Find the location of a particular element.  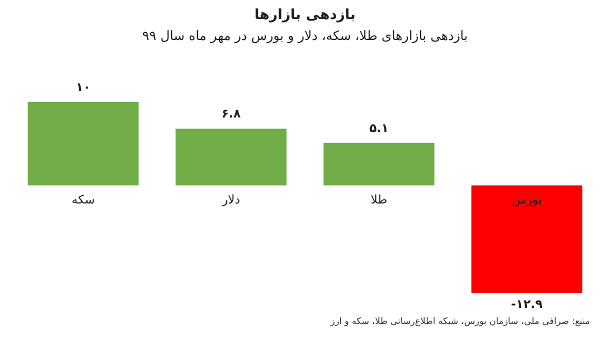

x-tick-label: طلا is located at coordinates (379, 199).